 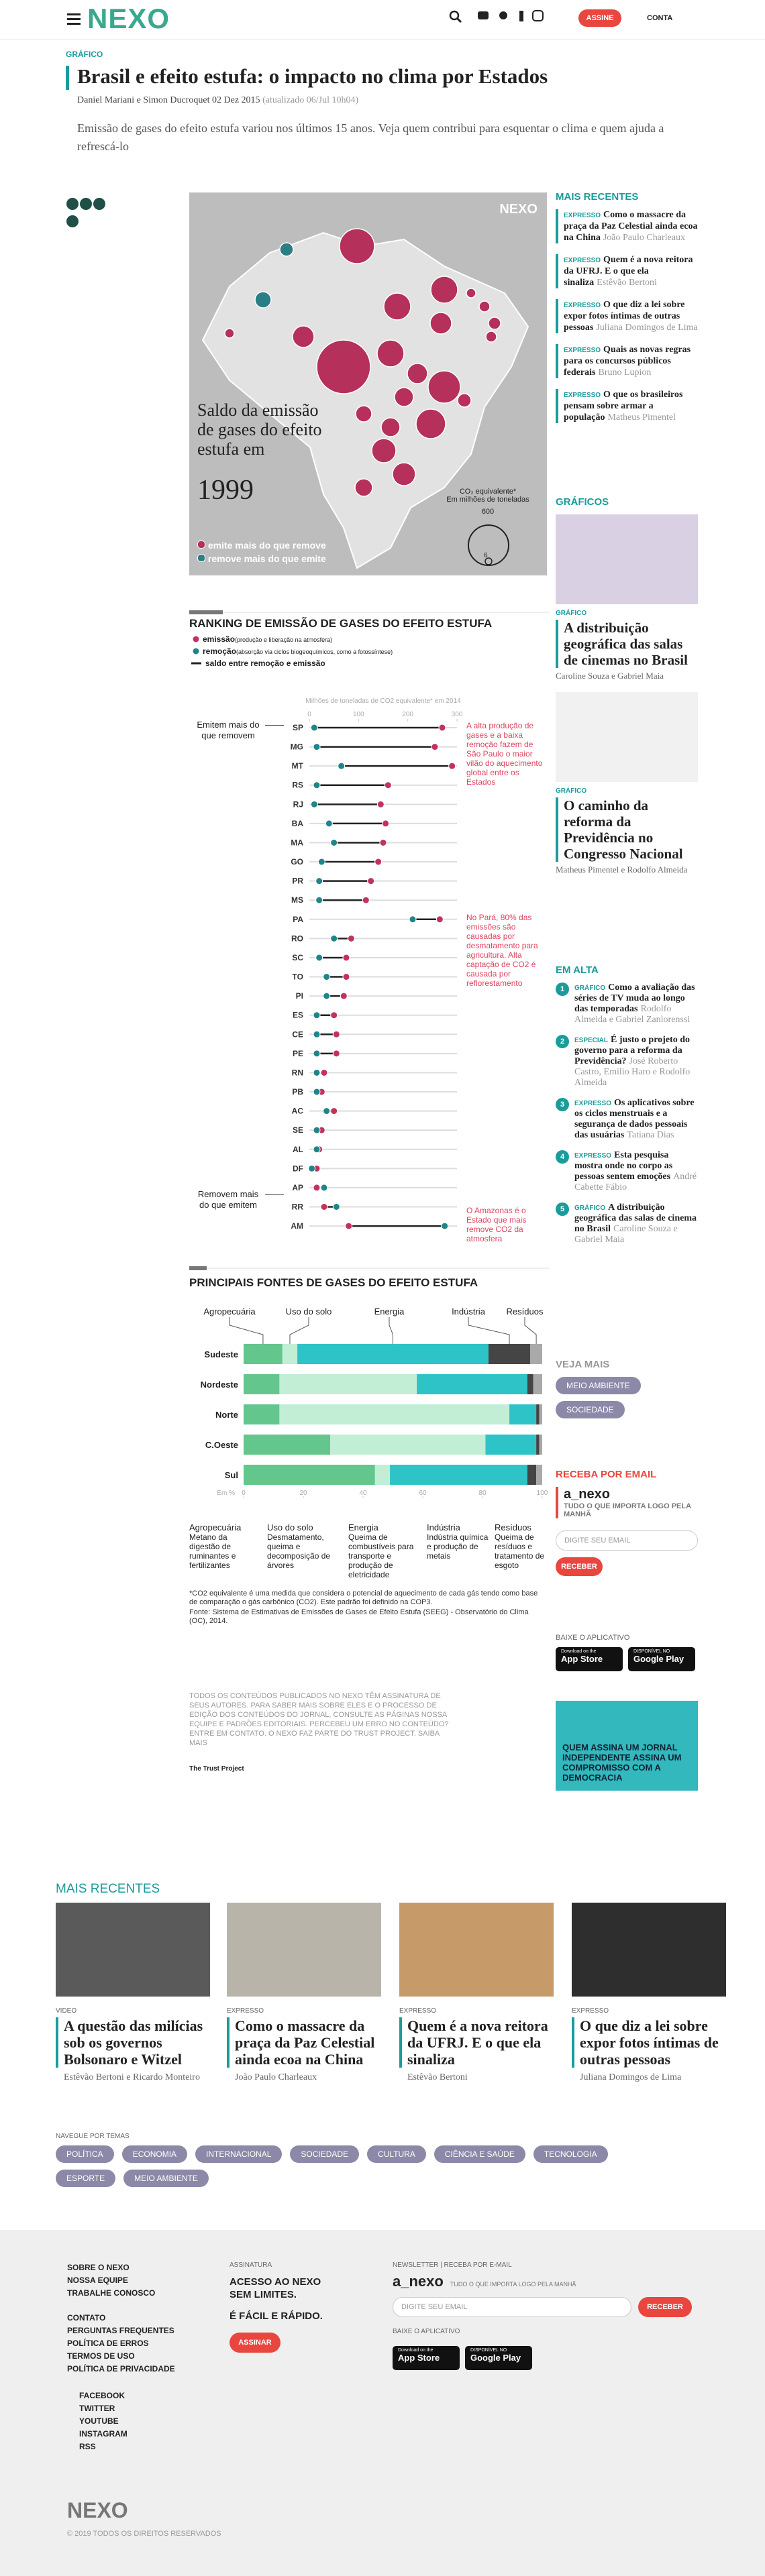 What do you see at coordinates (103, 2434) in the screenshot?
I see `footer-link: INSTAGRAM` at bounding box center [103, 2434].